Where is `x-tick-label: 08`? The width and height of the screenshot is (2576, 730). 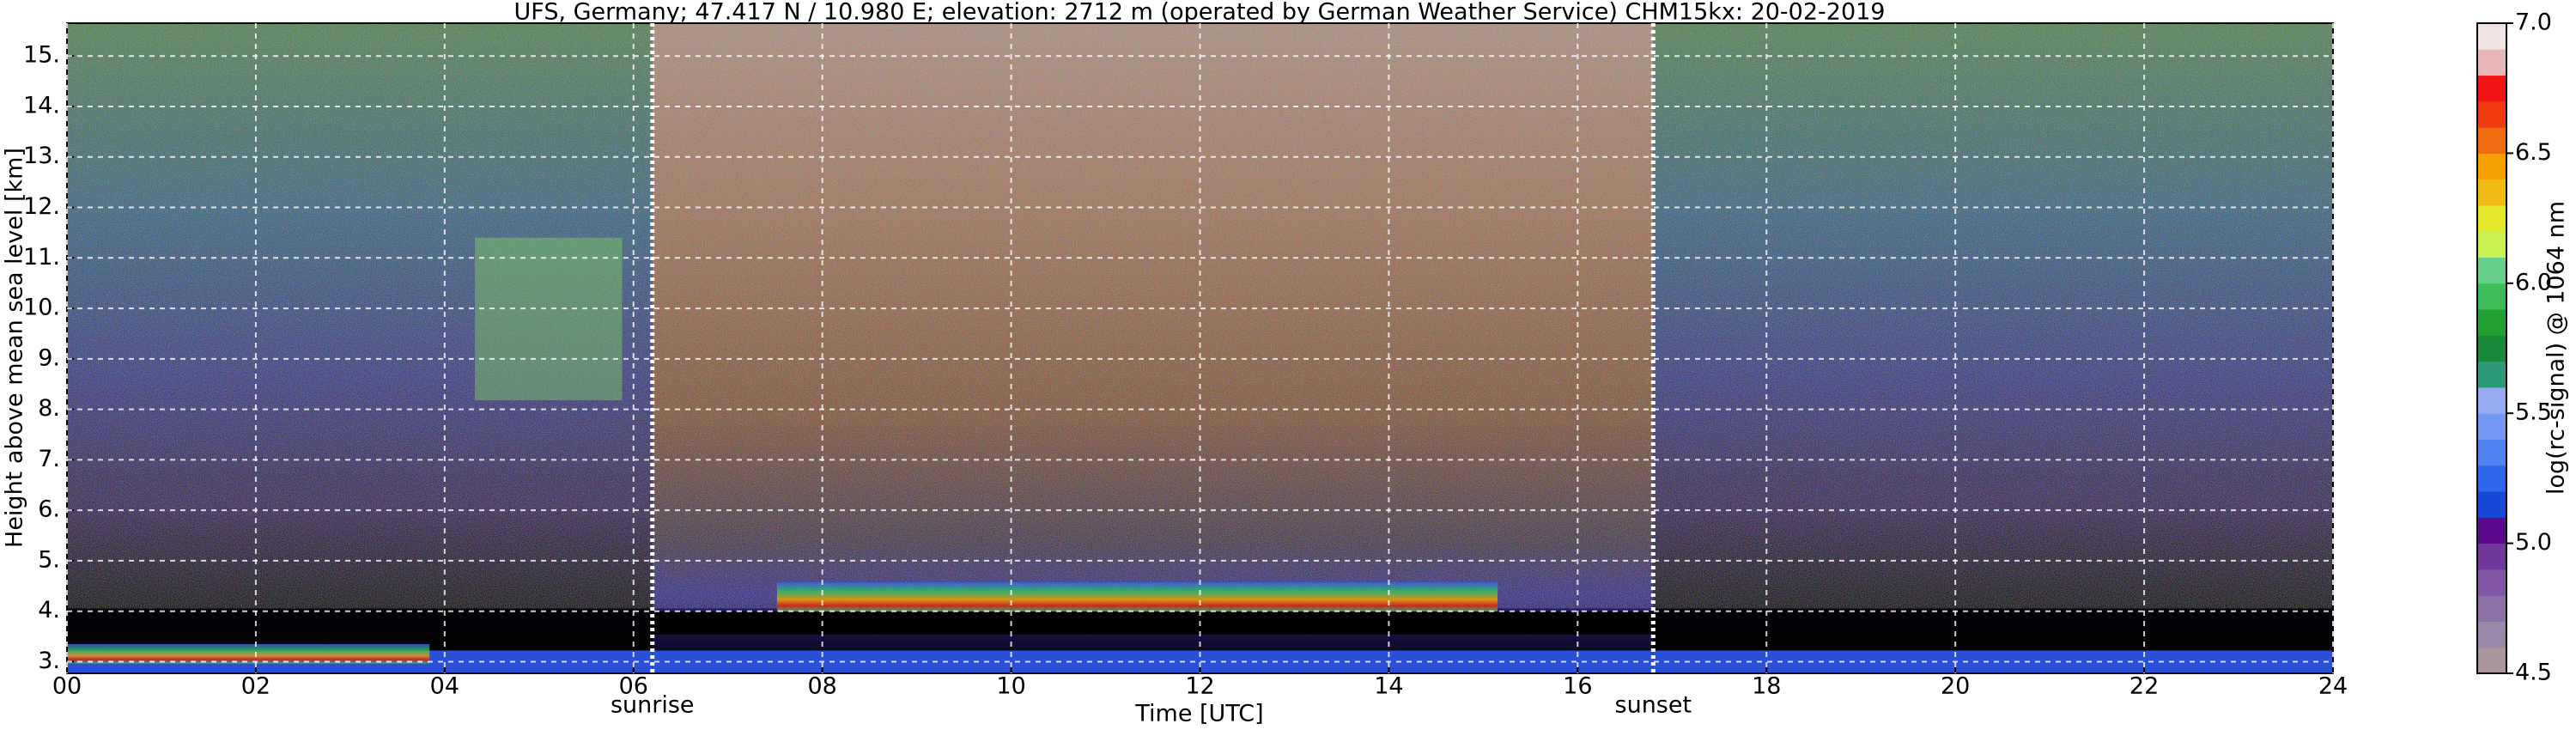 x-tick-label: 08 is located at coordinates (821, 686).